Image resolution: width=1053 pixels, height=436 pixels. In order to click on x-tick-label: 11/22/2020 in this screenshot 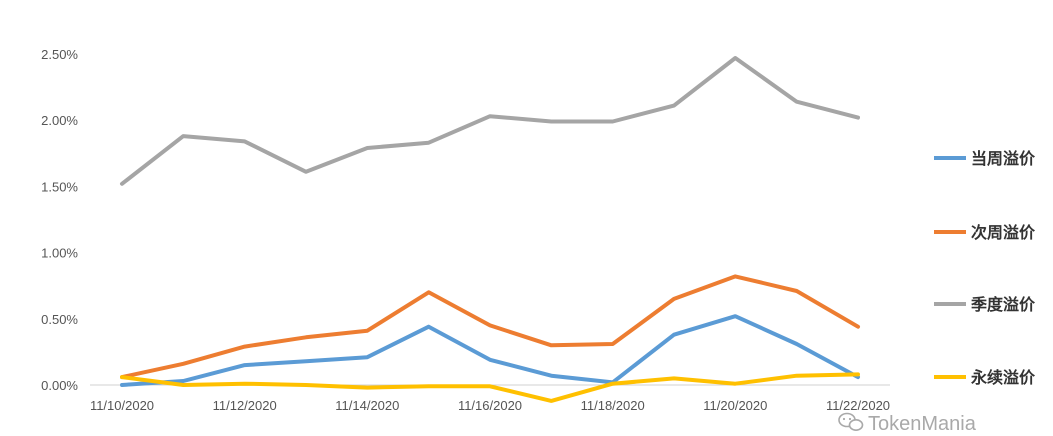, I will do `click(858, 405)`.